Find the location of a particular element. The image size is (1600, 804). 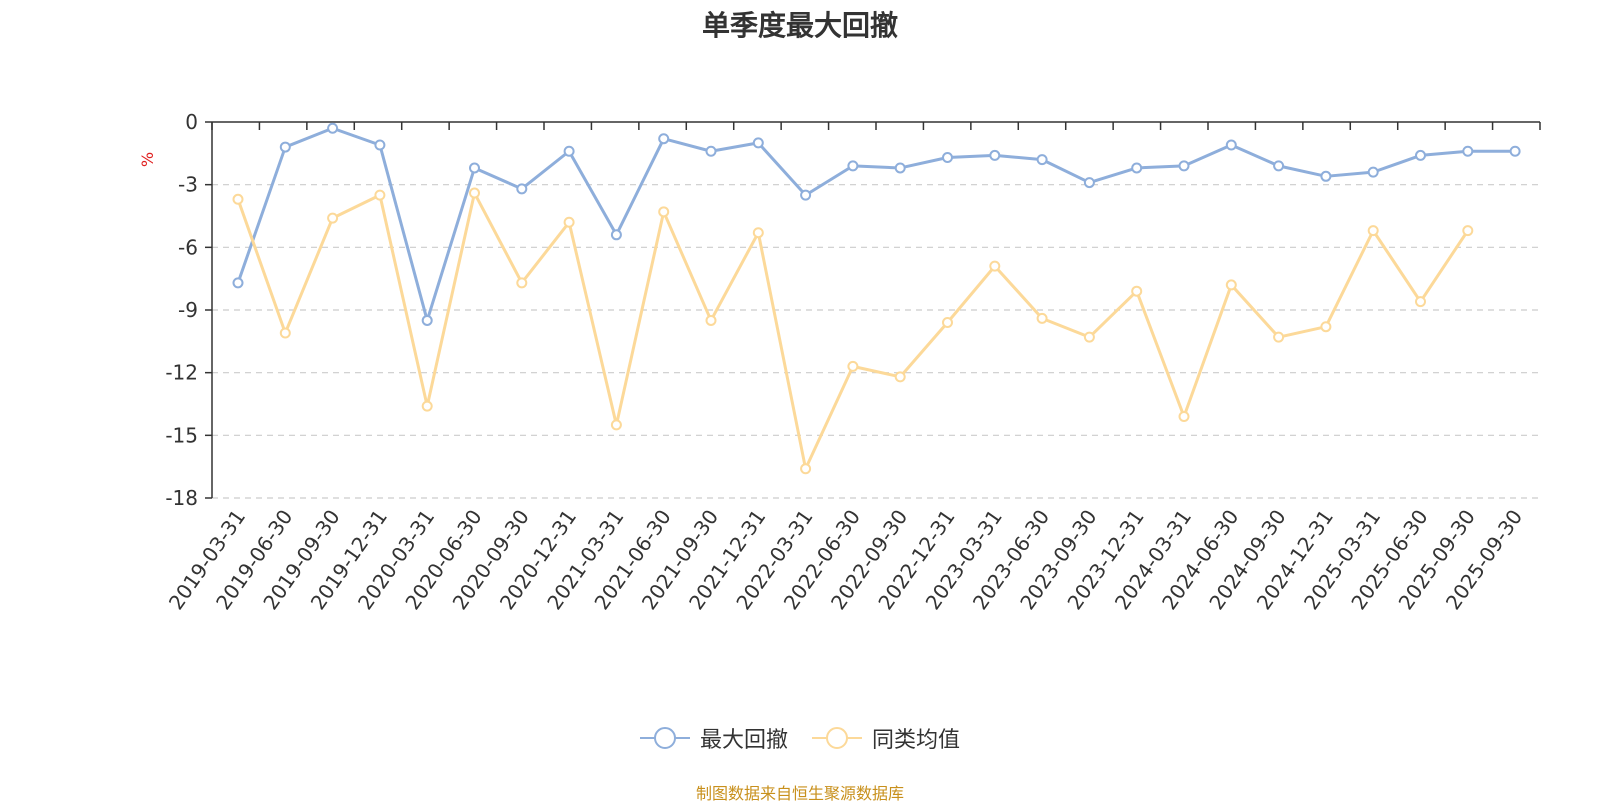

y-tick-label: -6 is located at coordinates (188, 247).